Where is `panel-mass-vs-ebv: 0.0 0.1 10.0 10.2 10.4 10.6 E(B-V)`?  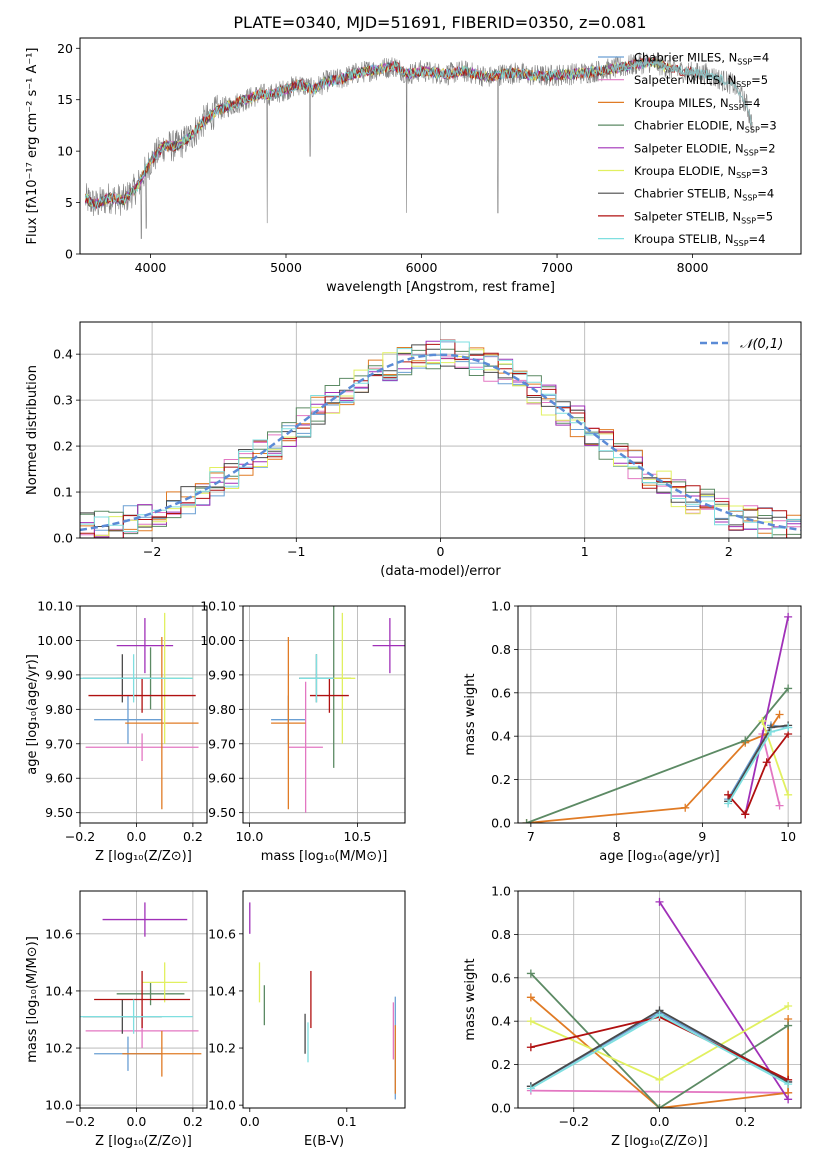 panel-mass-vs-ebv: 0.0 0.1 10.0 10.2 10.4 10.6 E(B-V) is located at coordinates (307, 1019).